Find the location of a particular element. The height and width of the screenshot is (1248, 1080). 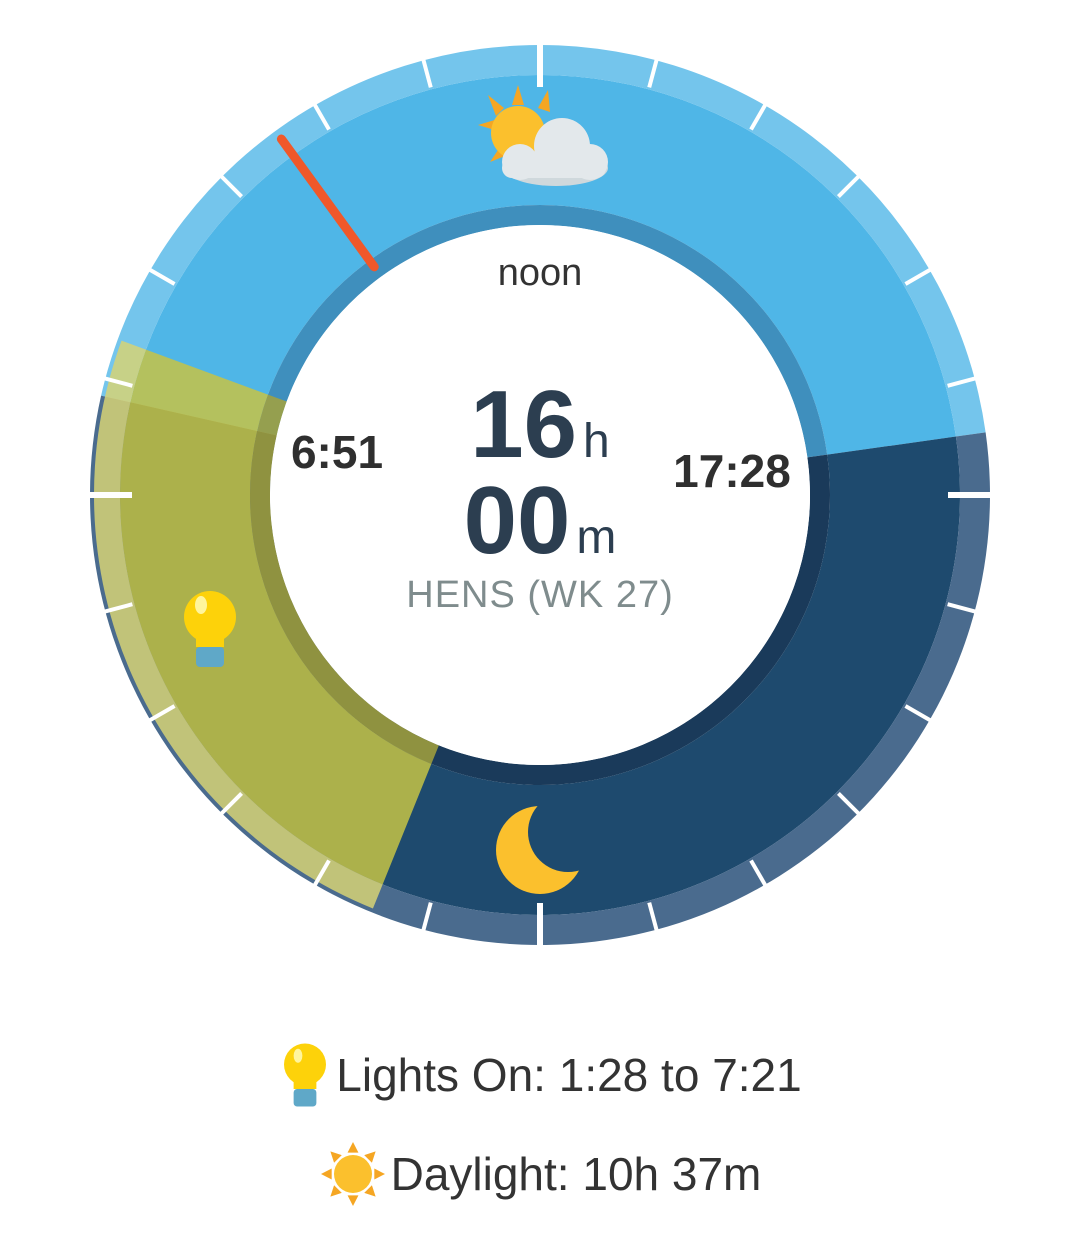

minutes-value: 00 is located at coordinates (517, 520).